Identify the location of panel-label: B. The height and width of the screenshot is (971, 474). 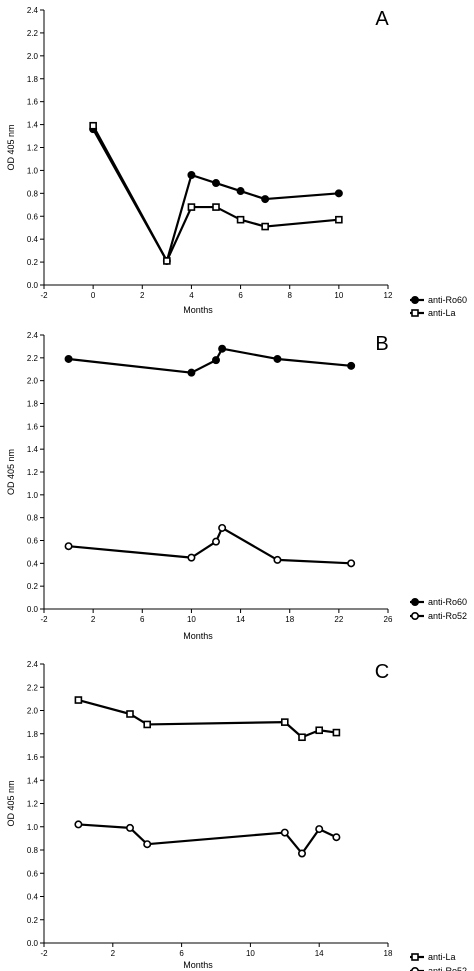
(381, 344).